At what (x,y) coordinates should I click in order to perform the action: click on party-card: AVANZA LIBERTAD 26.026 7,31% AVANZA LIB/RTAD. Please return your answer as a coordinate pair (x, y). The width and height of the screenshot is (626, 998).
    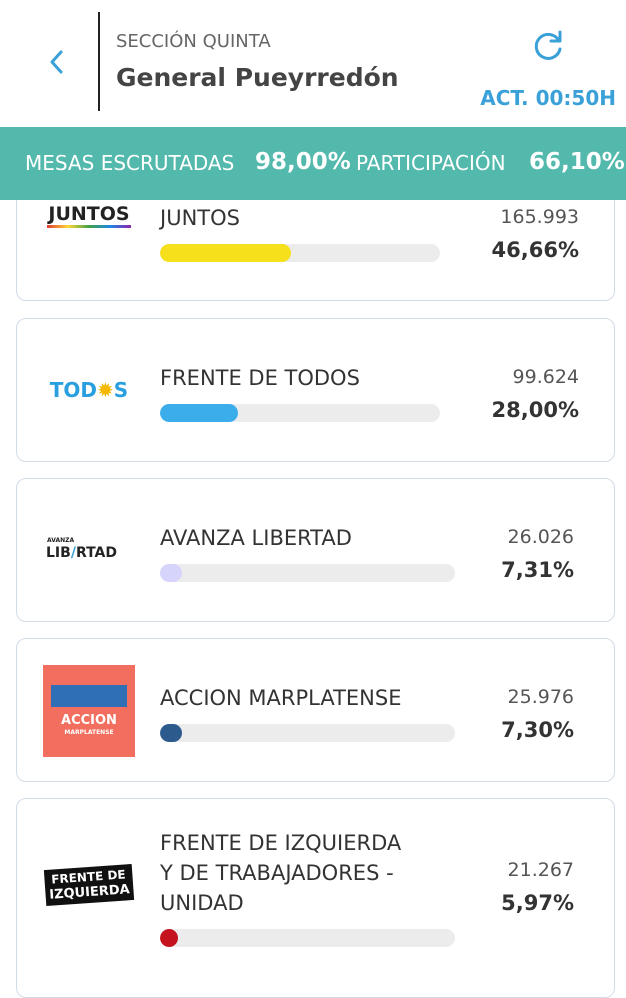
    Looking at the image, I should click on (315, 550).